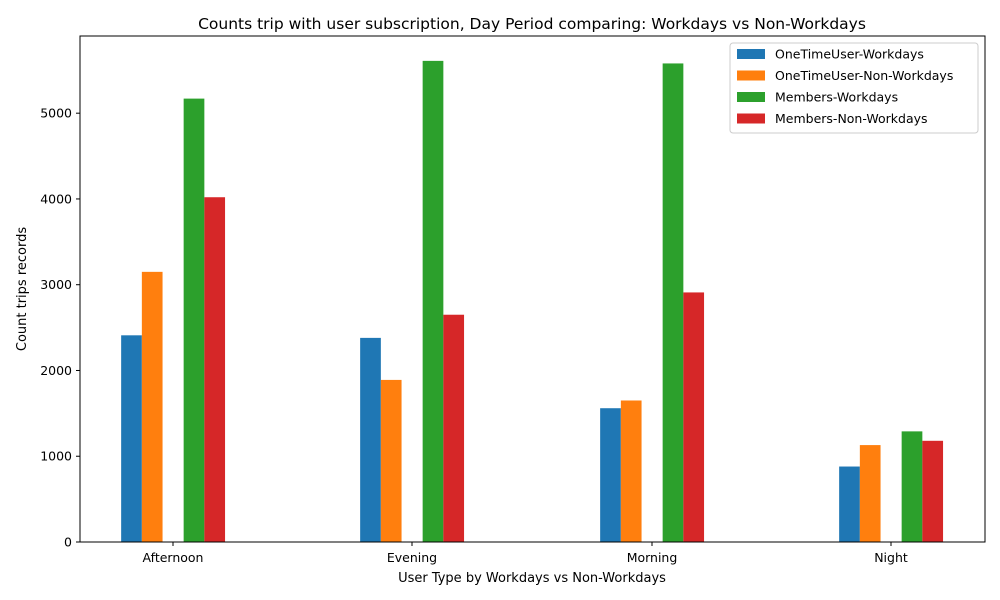 This screenshot has width=1000, height=600. Describe the element at coordinates (56, 370) in the screenshot. I see `y-tick-label: 2000` at that location.